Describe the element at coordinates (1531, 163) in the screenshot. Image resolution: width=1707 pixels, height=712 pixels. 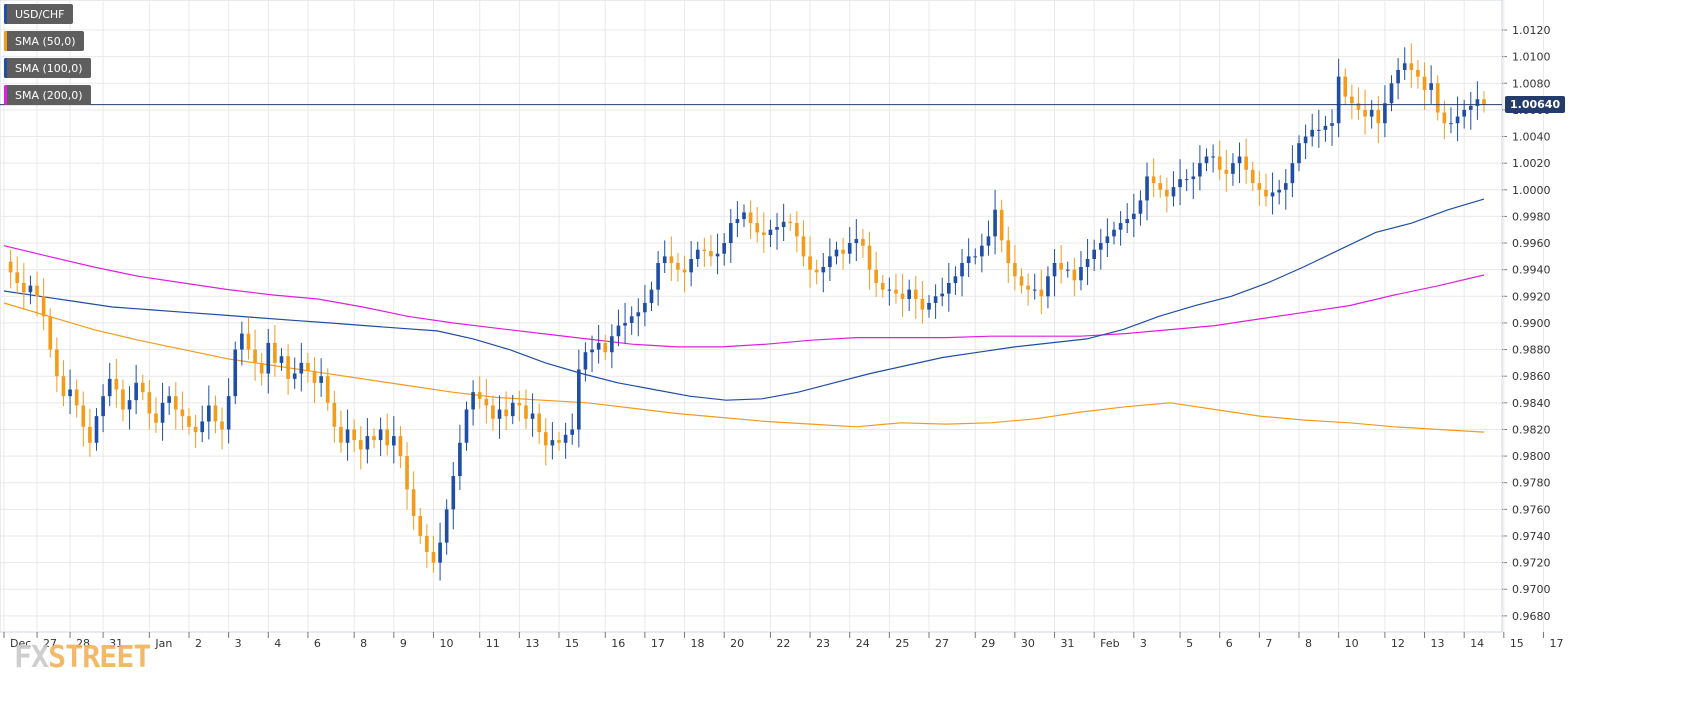
I see `y-tick-label: 1.0020` at that location.